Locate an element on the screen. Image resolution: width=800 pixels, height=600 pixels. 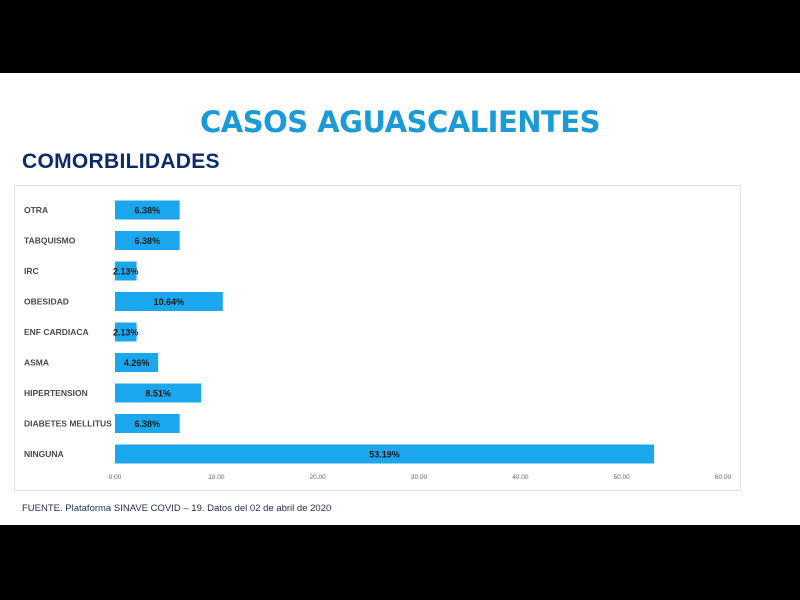
category-label: OBESIDAD is located at coordinates (46, 302).